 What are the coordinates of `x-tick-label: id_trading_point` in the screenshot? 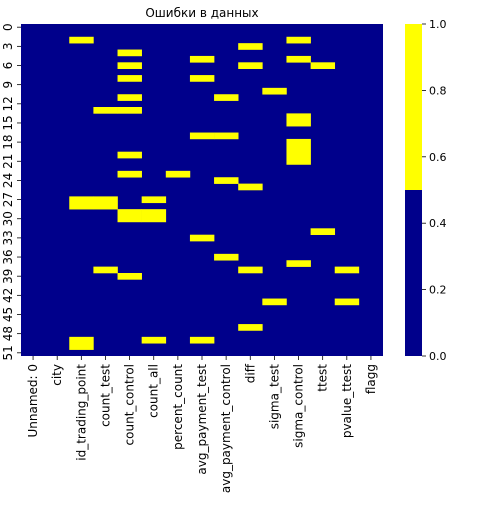 It's located at (81, 412).